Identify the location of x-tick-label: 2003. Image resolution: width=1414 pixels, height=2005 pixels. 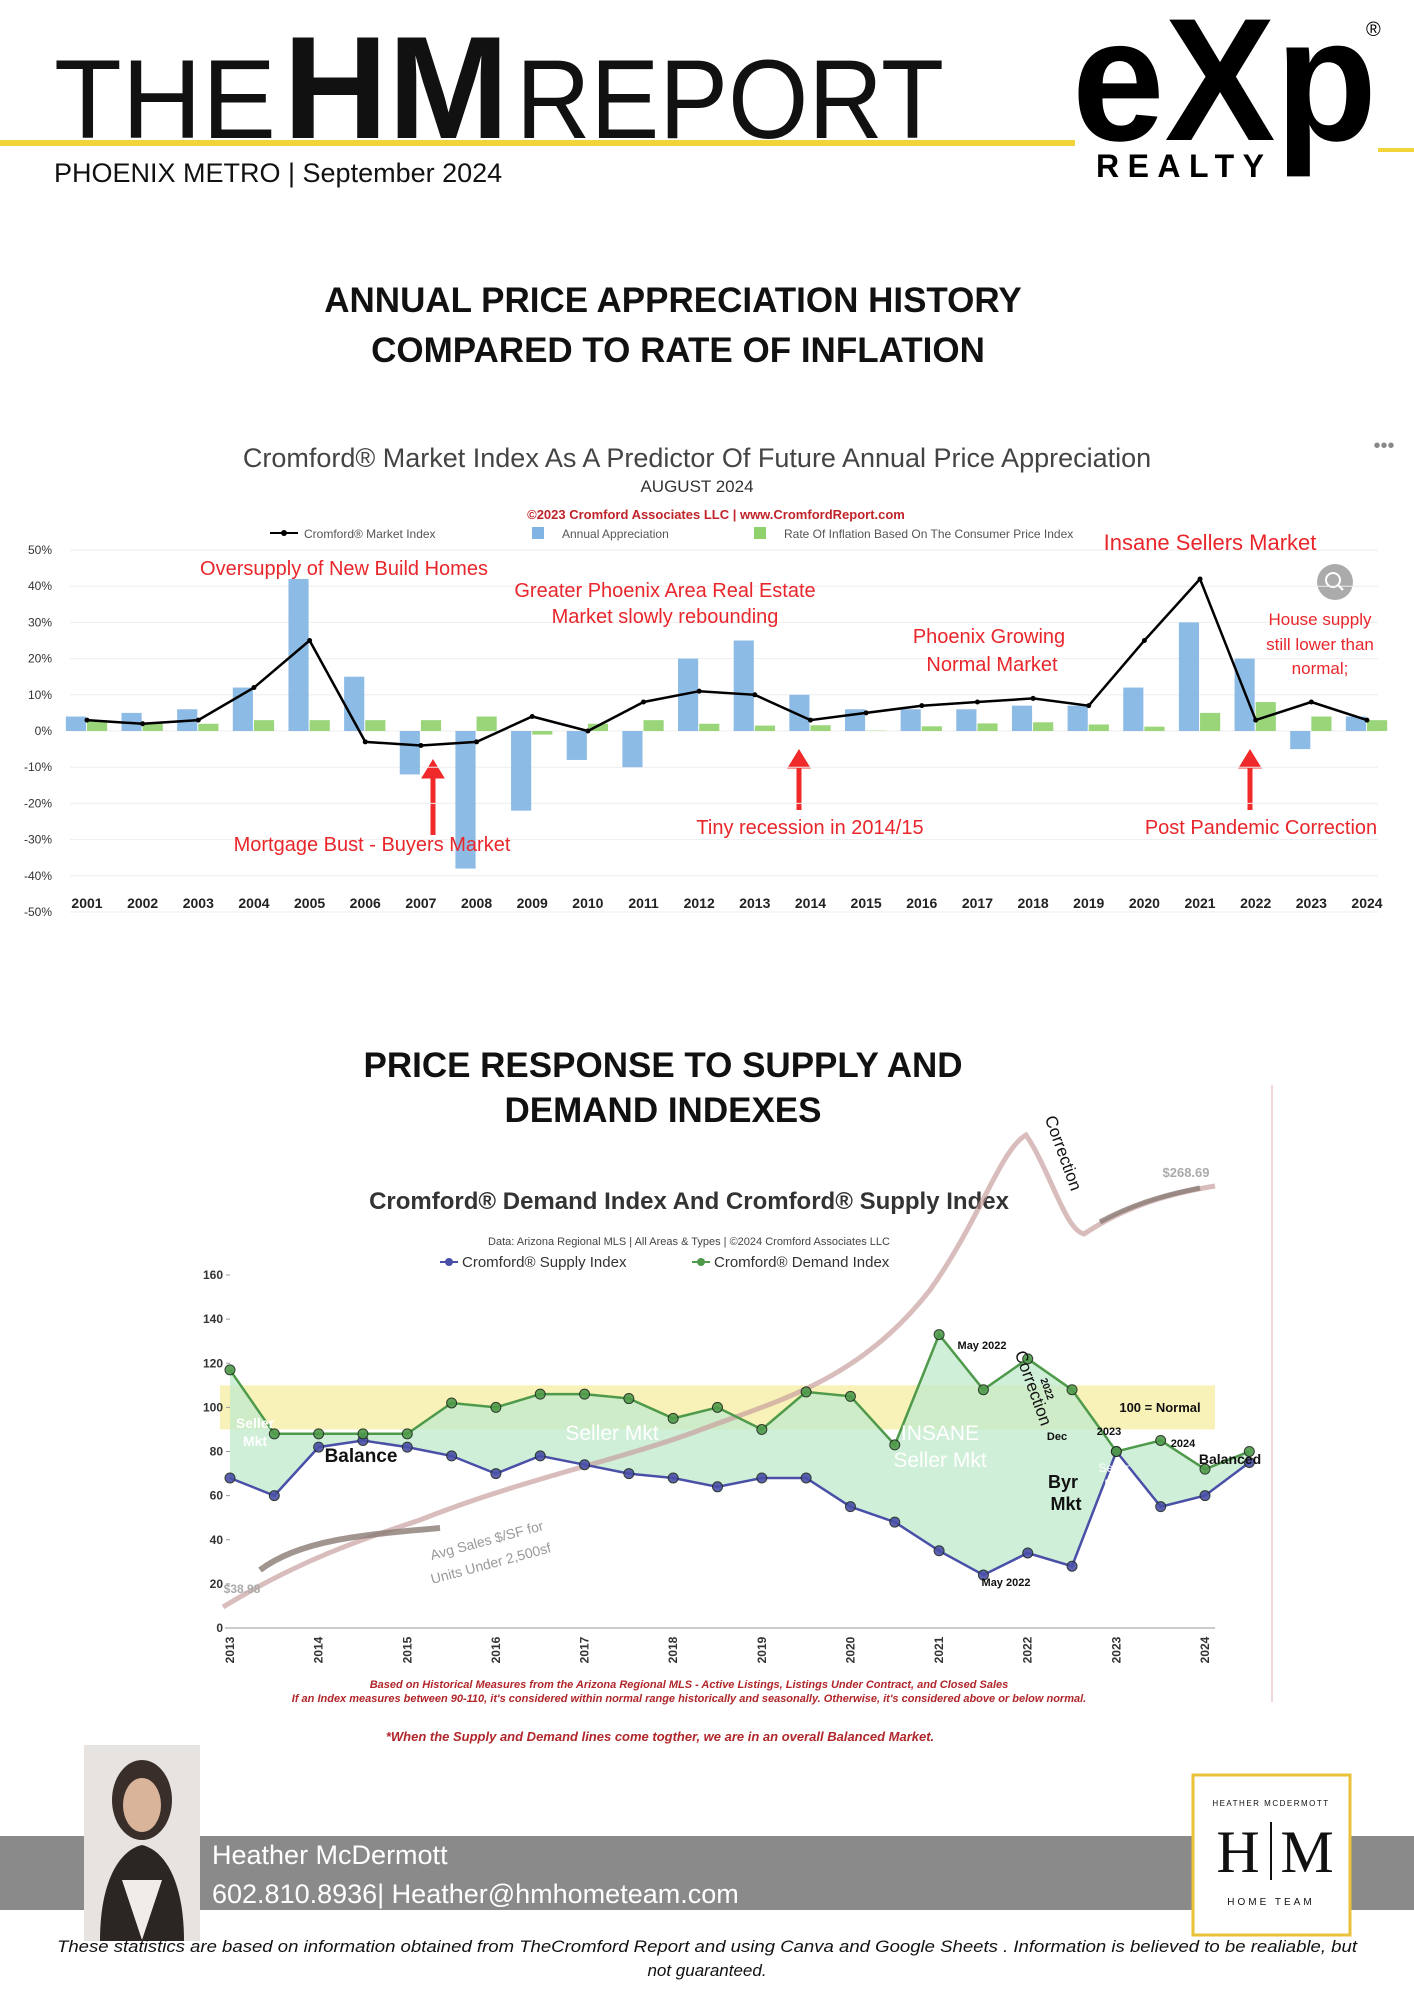
(198, 903).